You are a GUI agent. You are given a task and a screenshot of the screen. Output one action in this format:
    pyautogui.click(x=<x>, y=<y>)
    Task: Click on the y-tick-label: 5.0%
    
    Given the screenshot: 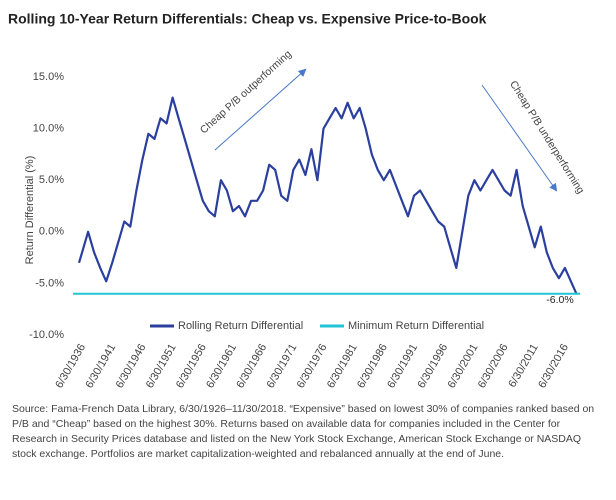 What is the action you would take?
    pyautogui.click(x=51, y=180)
    